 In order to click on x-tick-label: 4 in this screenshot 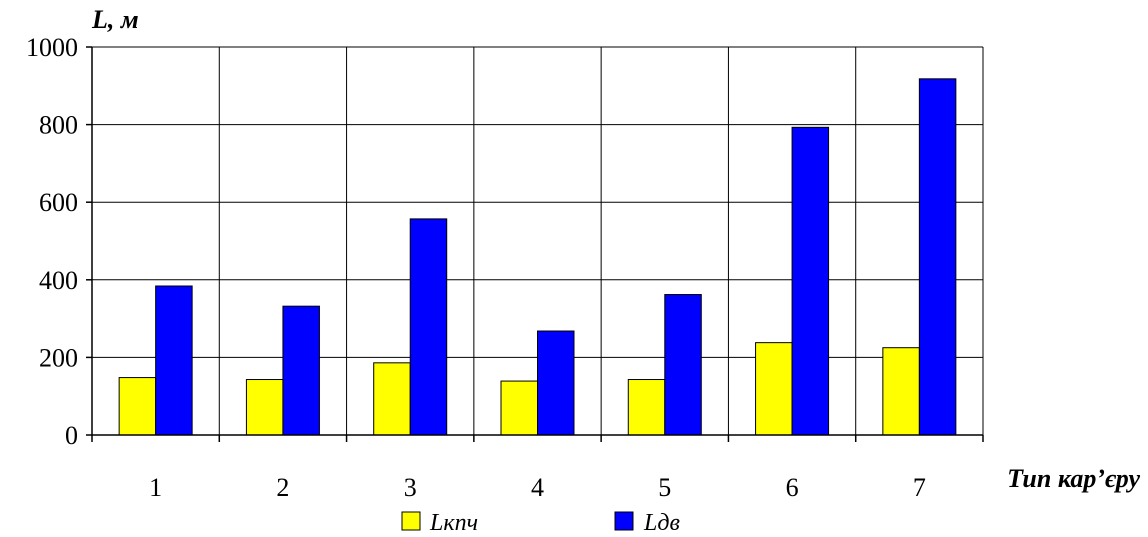, I will do `click(537, 487)`.